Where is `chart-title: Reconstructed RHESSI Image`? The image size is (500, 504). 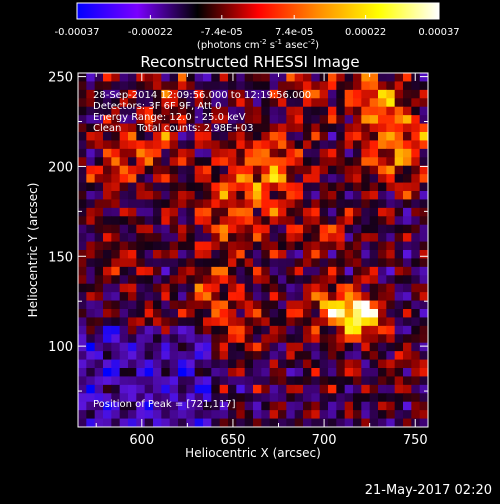 chart-title: Reconstructed RHESSI Image is located at coordinates (249, 62).